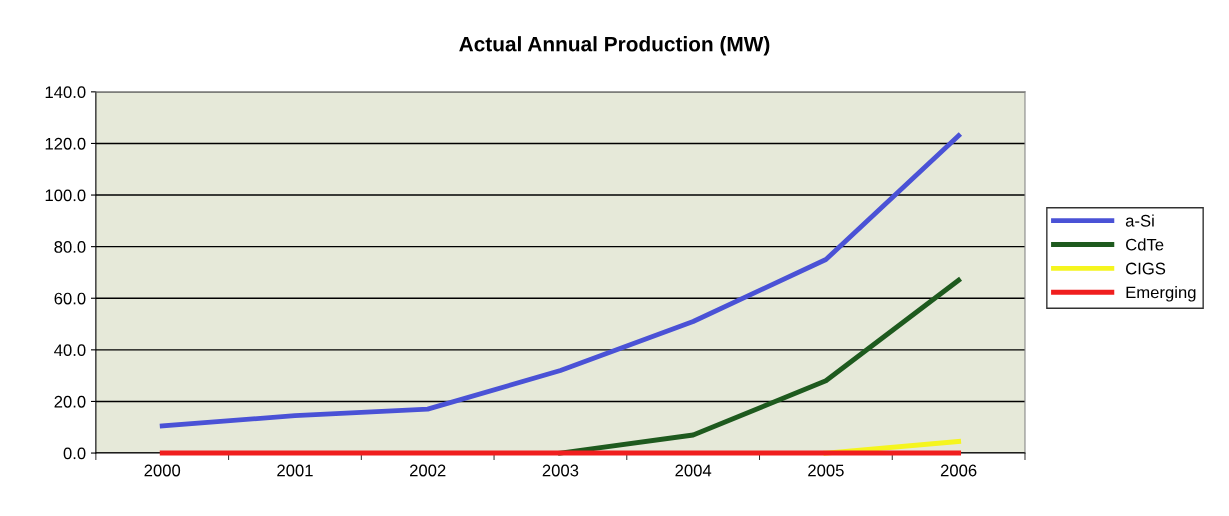  I want to click on y-tick-label: 60.0, so click(70, 298).